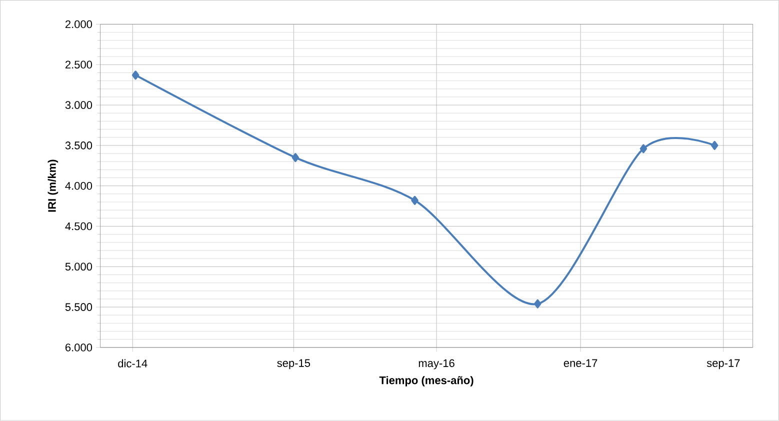  What do you see at coordinates (436, 364) in the screenshot?
I see `x-tick-label: may-16` at bounding box center [436, 364].